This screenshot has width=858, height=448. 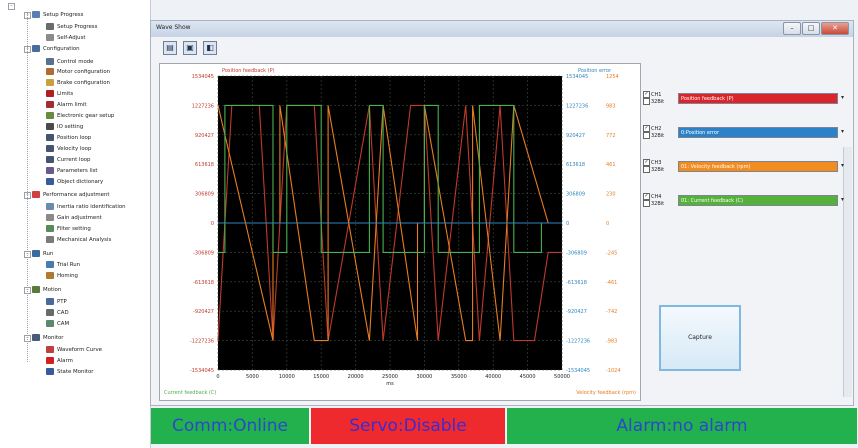 I want to click on channel-scrollbar, so click(x=847, y=272).